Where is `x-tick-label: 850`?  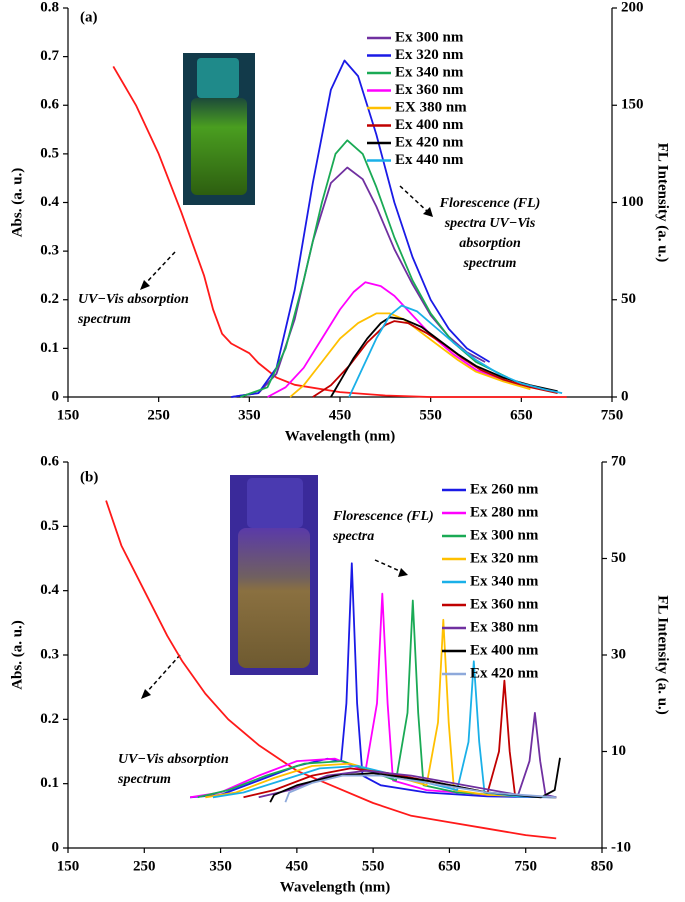
x-tick-label: 850 is located at coordinates (602, 866).